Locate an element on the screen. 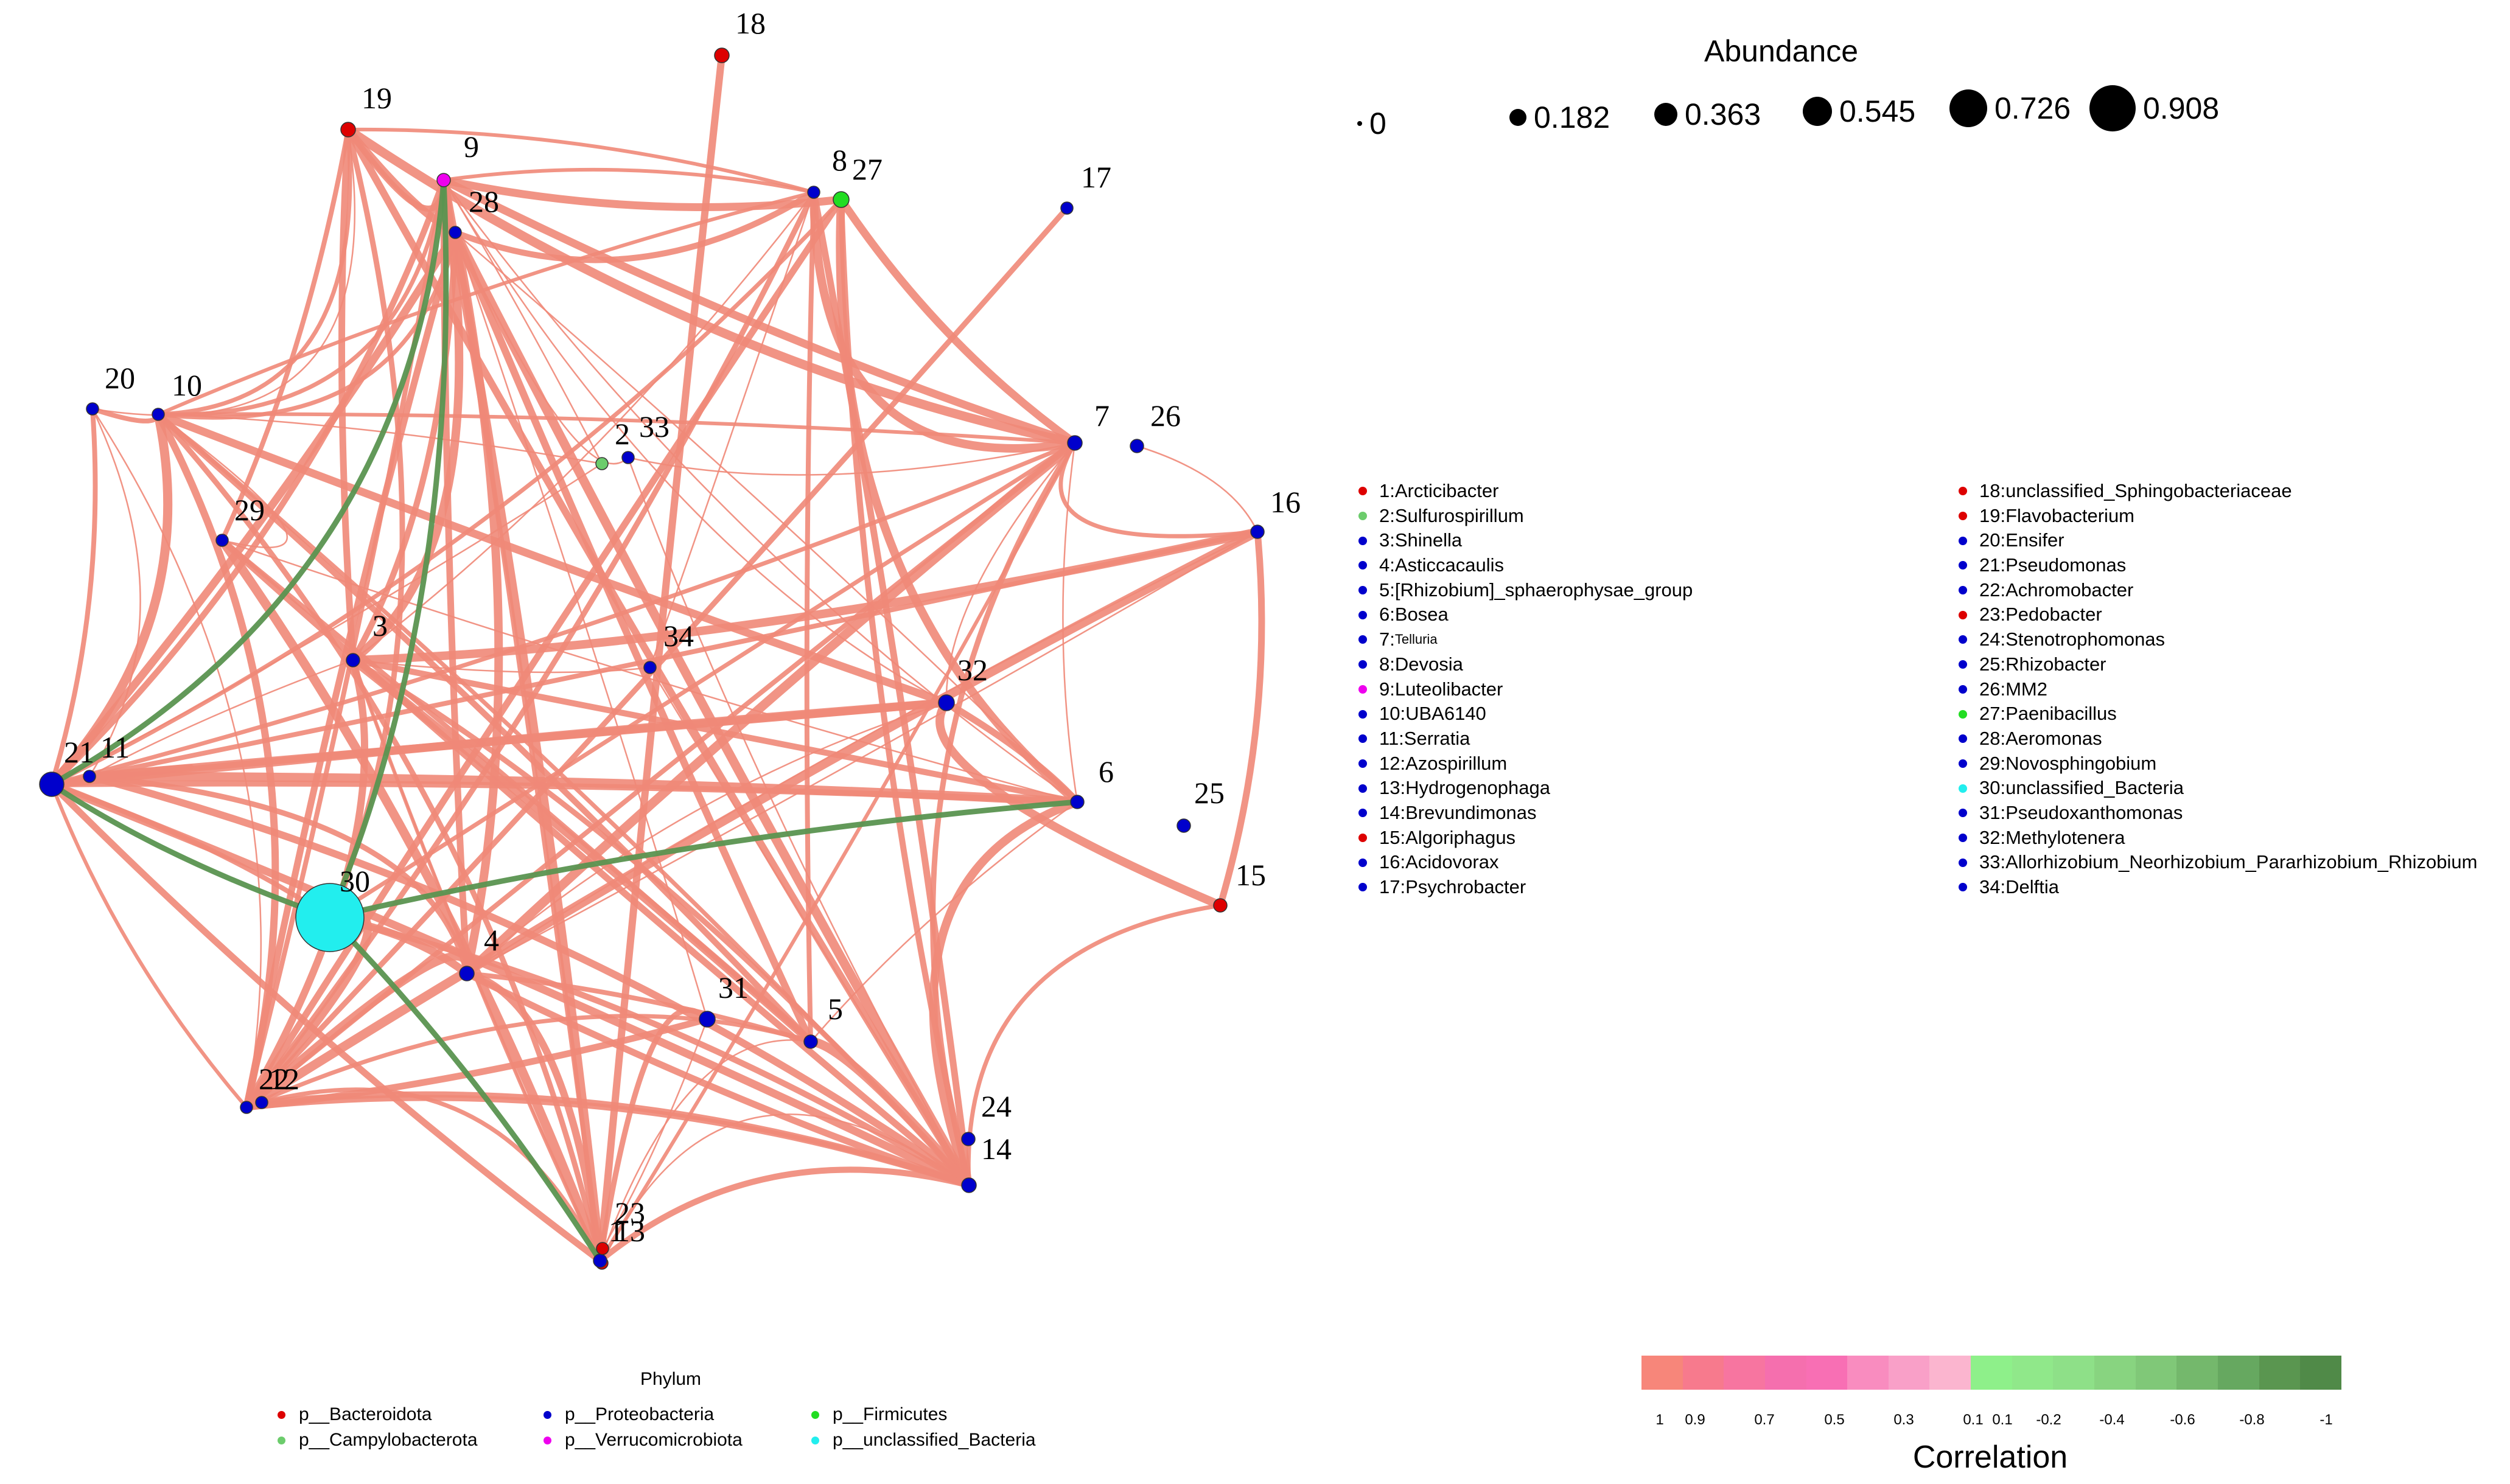 This screenshot has width=2510, height=1484. phylum-label: p__Proteobacteria is located at coordinates (640, 1414).